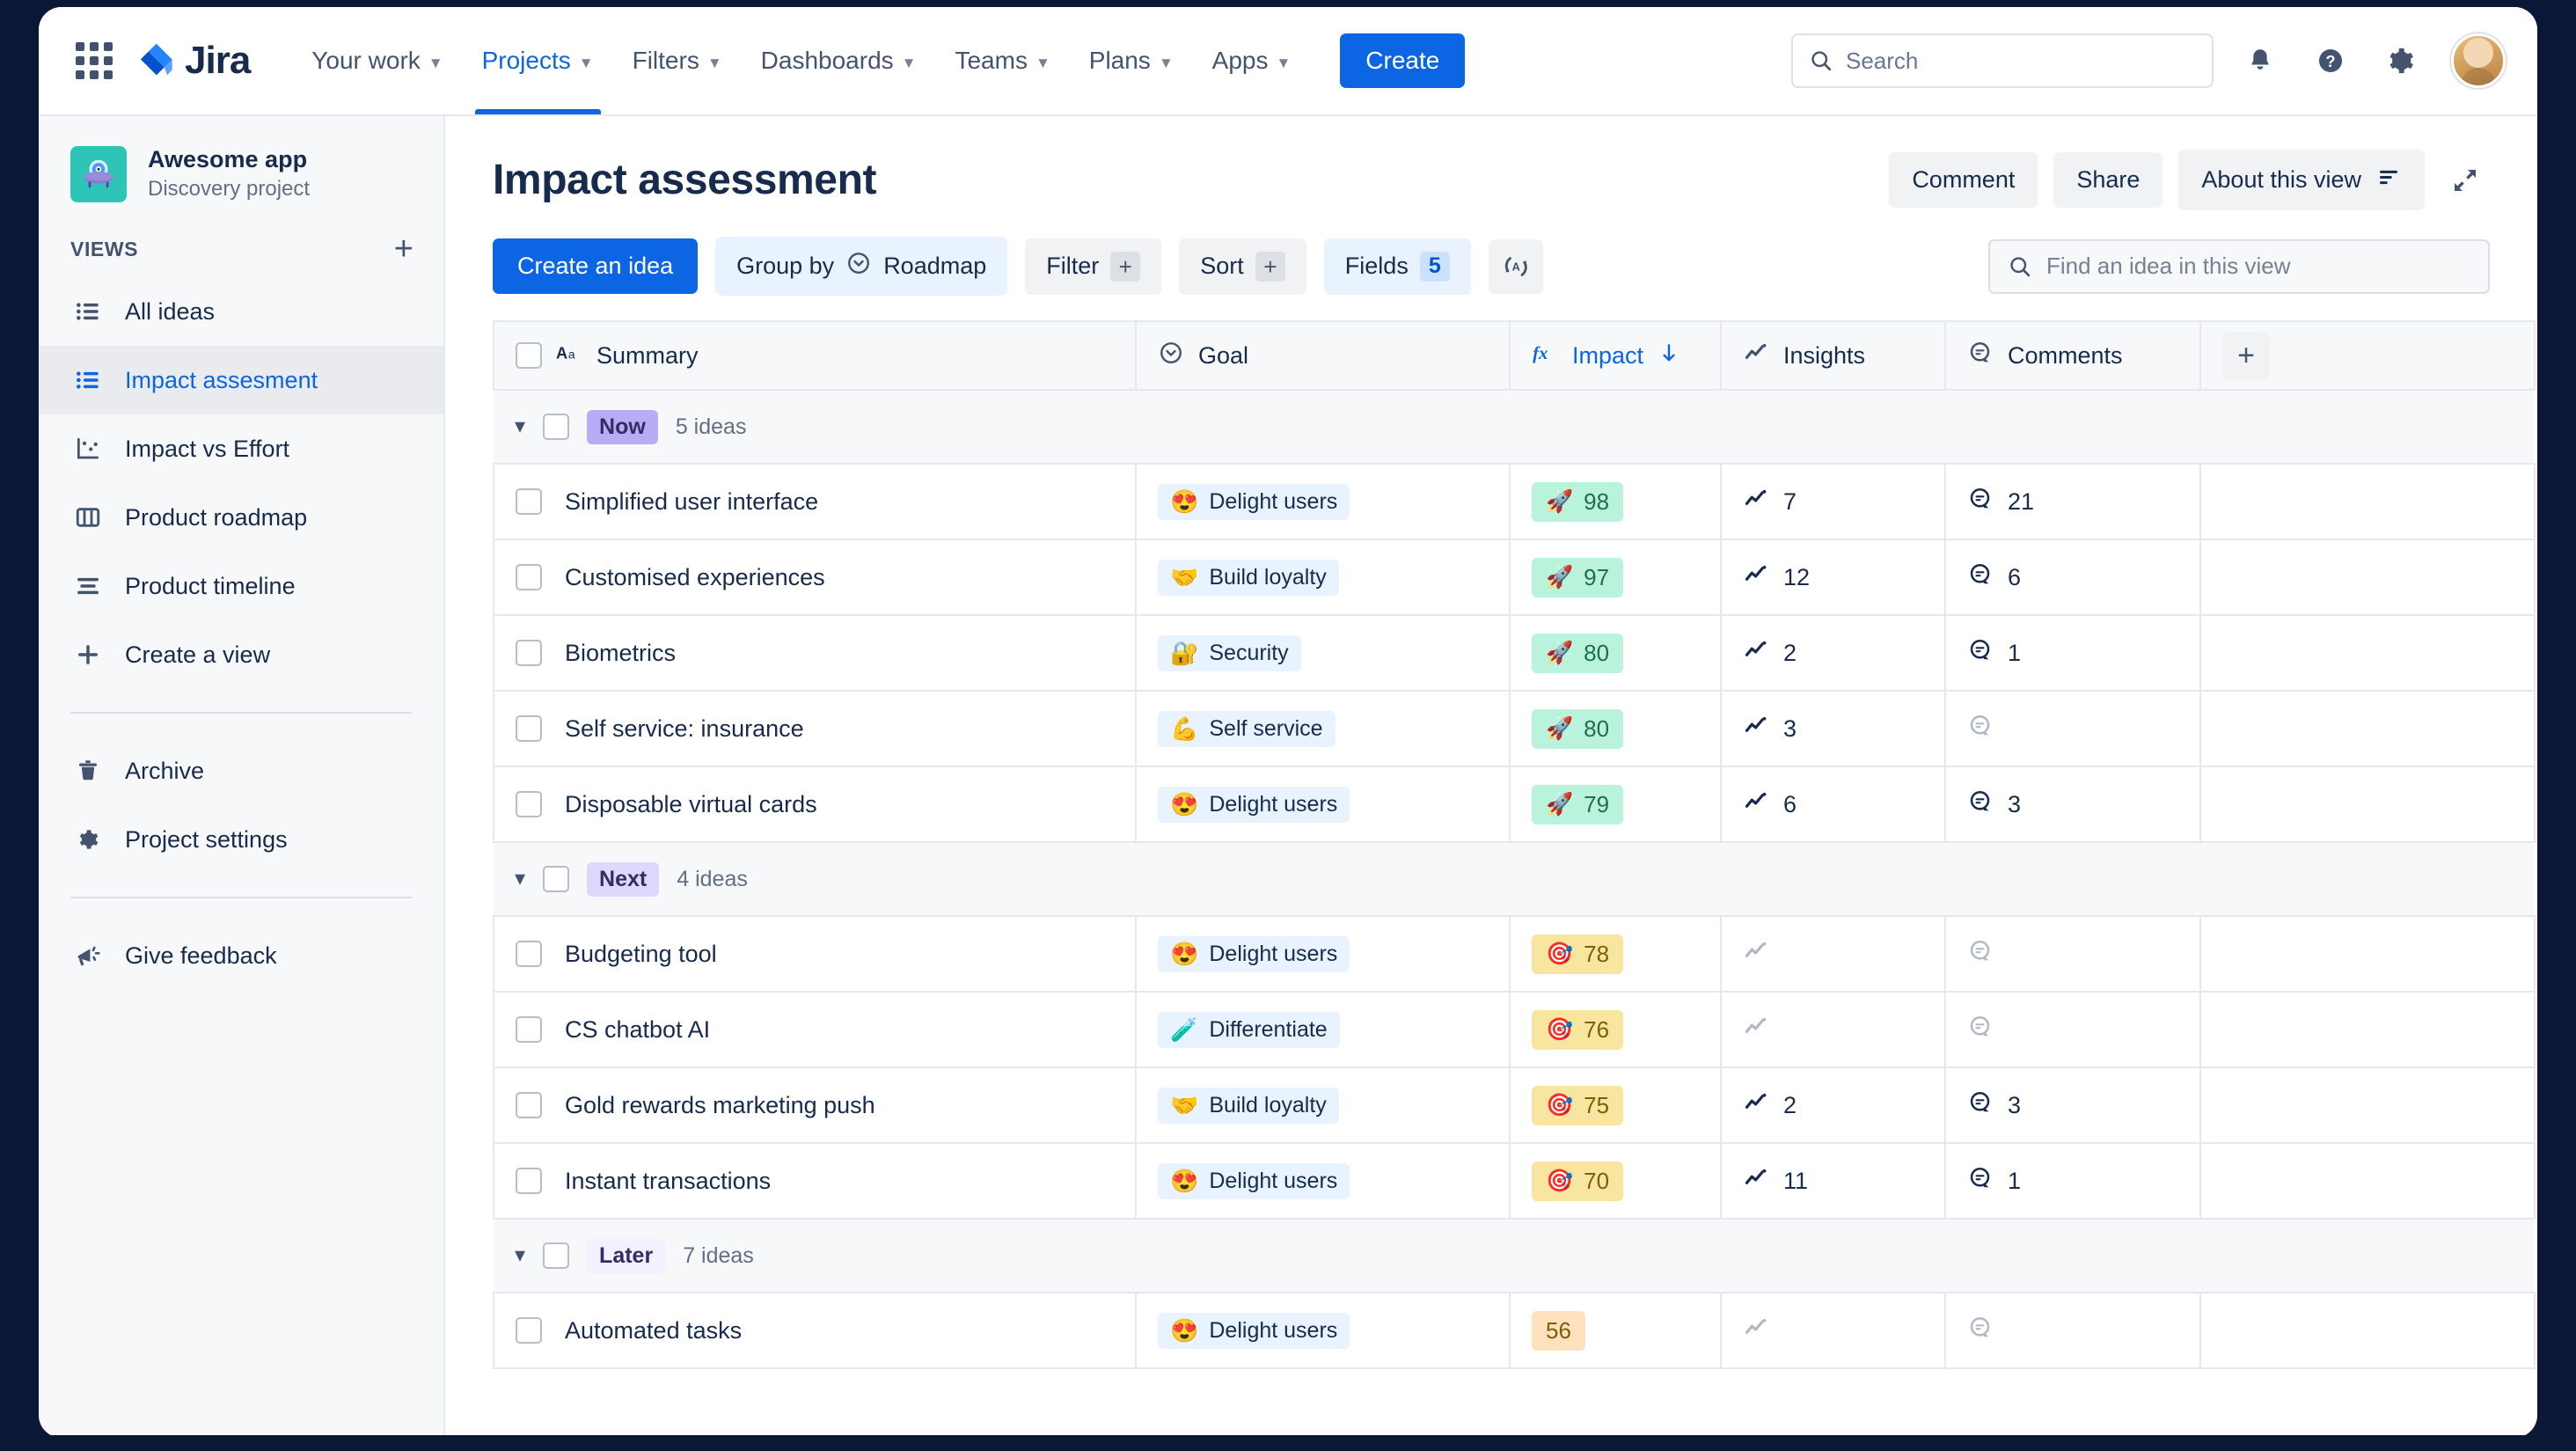 The image size is (2576, 1451). What do you see at coordinates (2401, 60) in the screenshot?
I see `settings-icon` at bounding box center [2401, 60].